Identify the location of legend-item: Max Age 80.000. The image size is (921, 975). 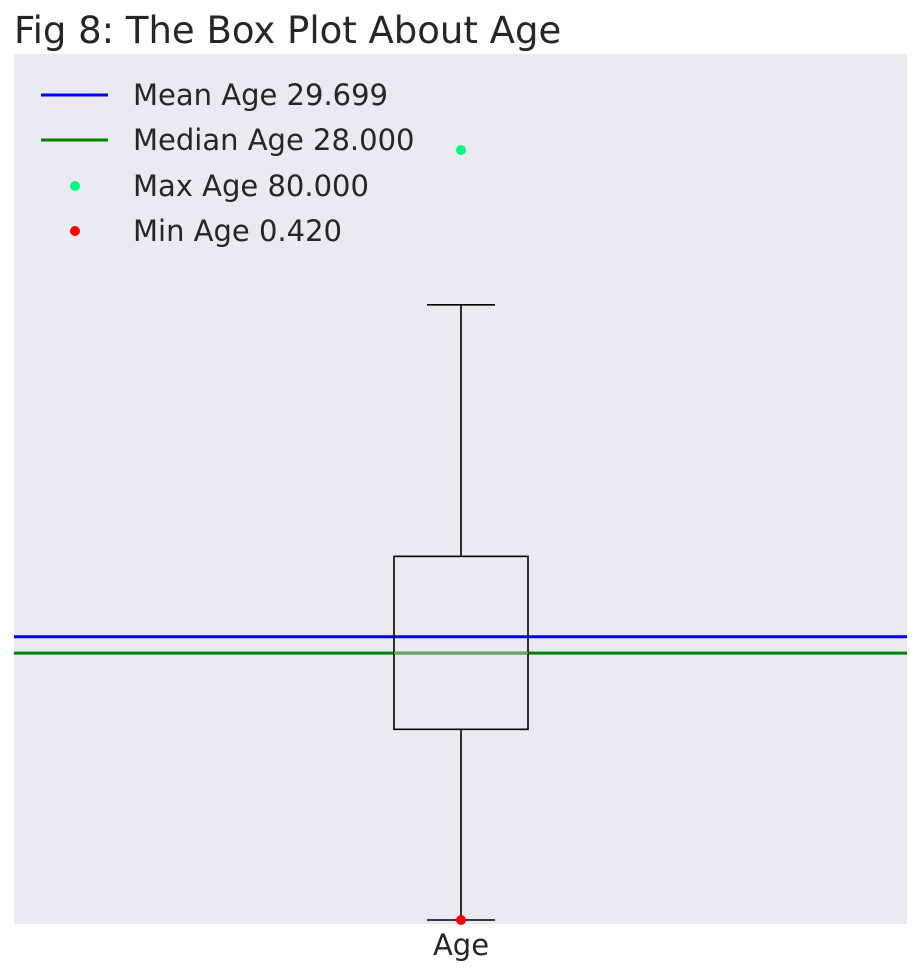
(219, 186).